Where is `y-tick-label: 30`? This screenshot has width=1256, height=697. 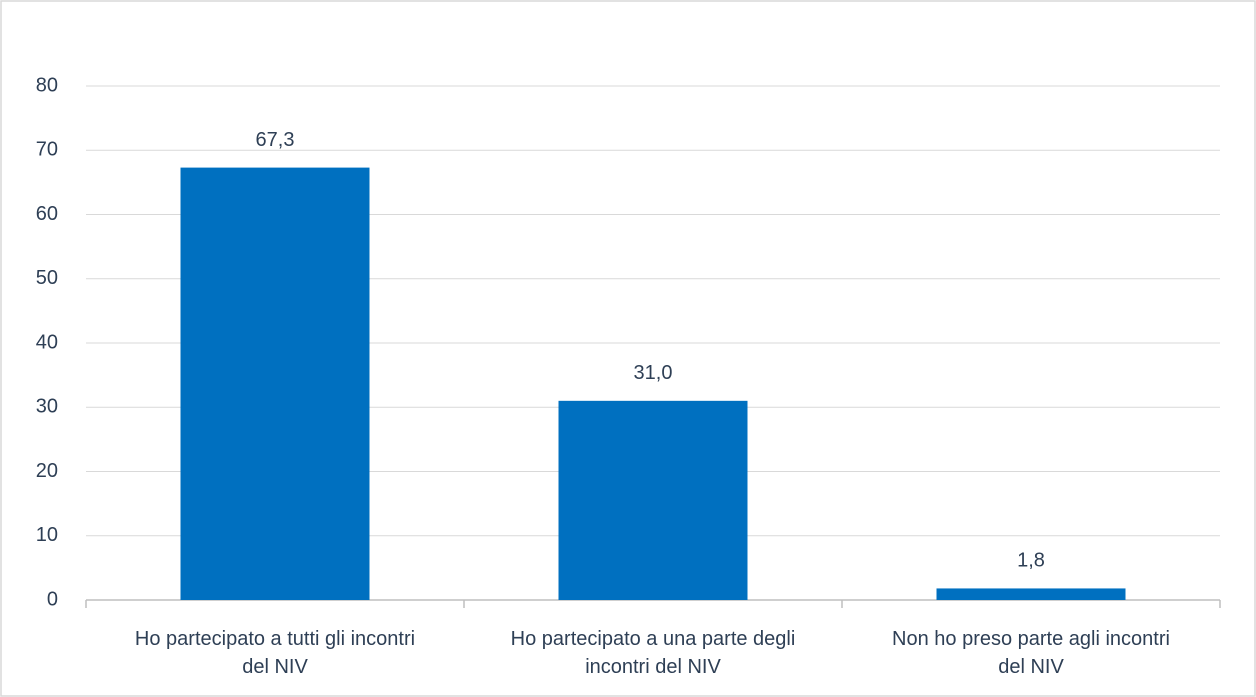
y-tick-label: 30 is located at coordinates (47, 407).